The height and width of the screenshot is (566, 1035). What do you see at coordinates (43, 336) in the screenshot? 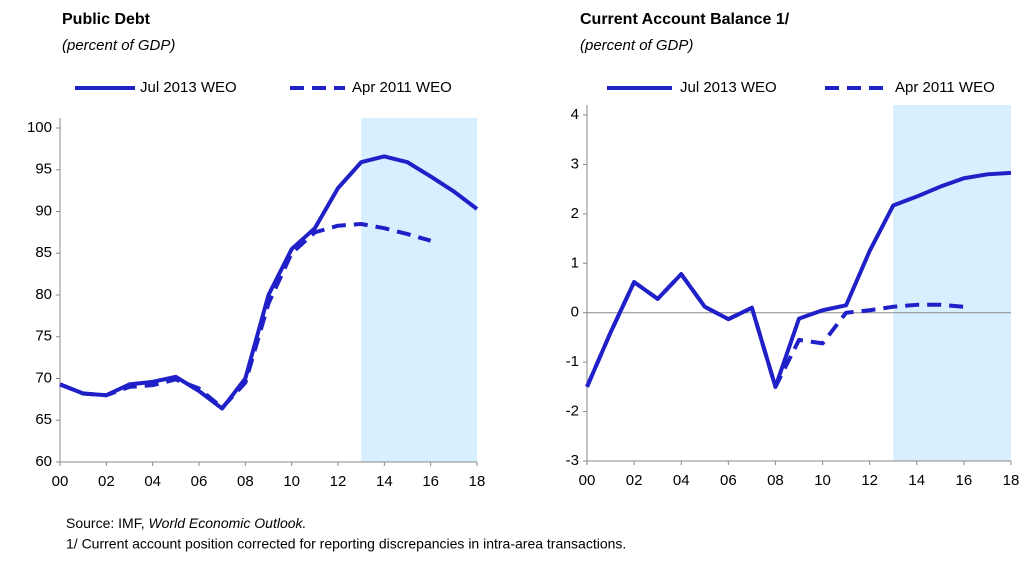
I see `y-tick-label: 75` at bounding box center [43, 336].